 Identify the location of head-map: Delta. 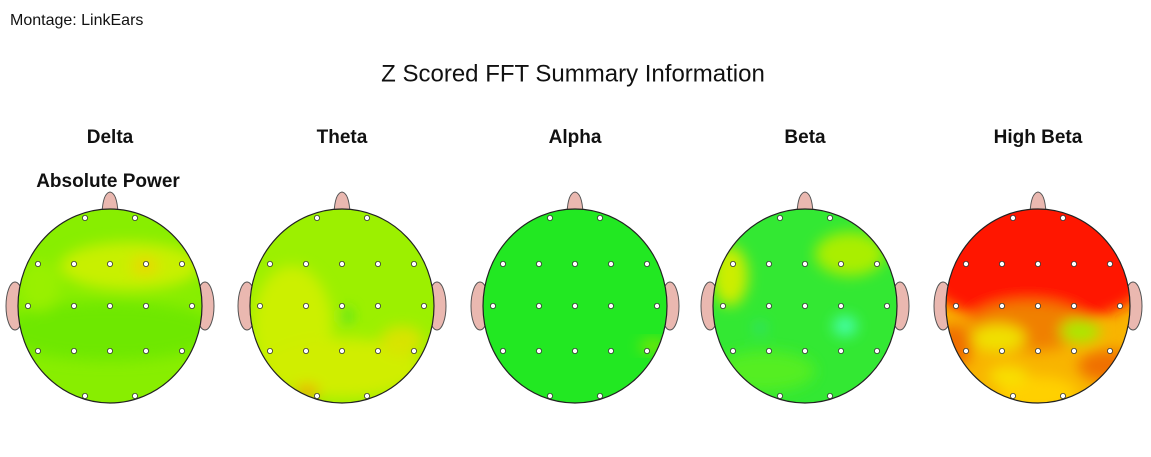
(110, 265).